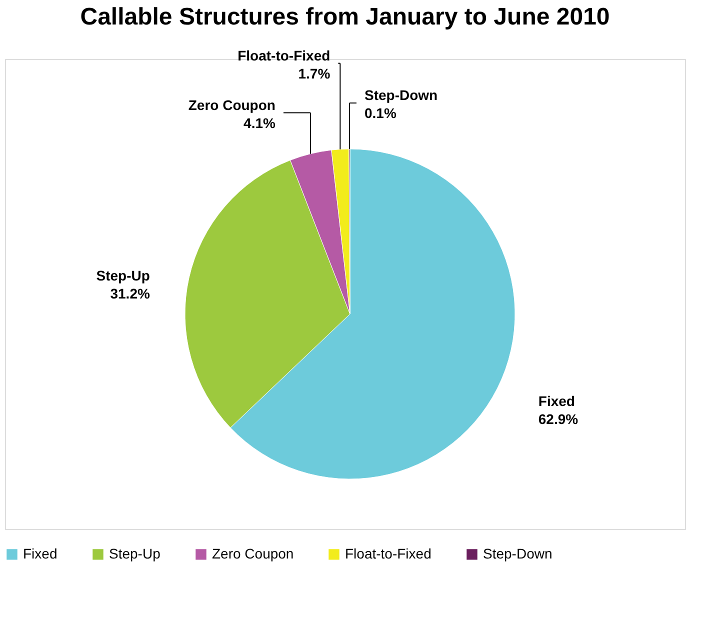 The width and height of the screenshot is (720, 632). I want to click on data-label: 62.9%, so click(558, 418).